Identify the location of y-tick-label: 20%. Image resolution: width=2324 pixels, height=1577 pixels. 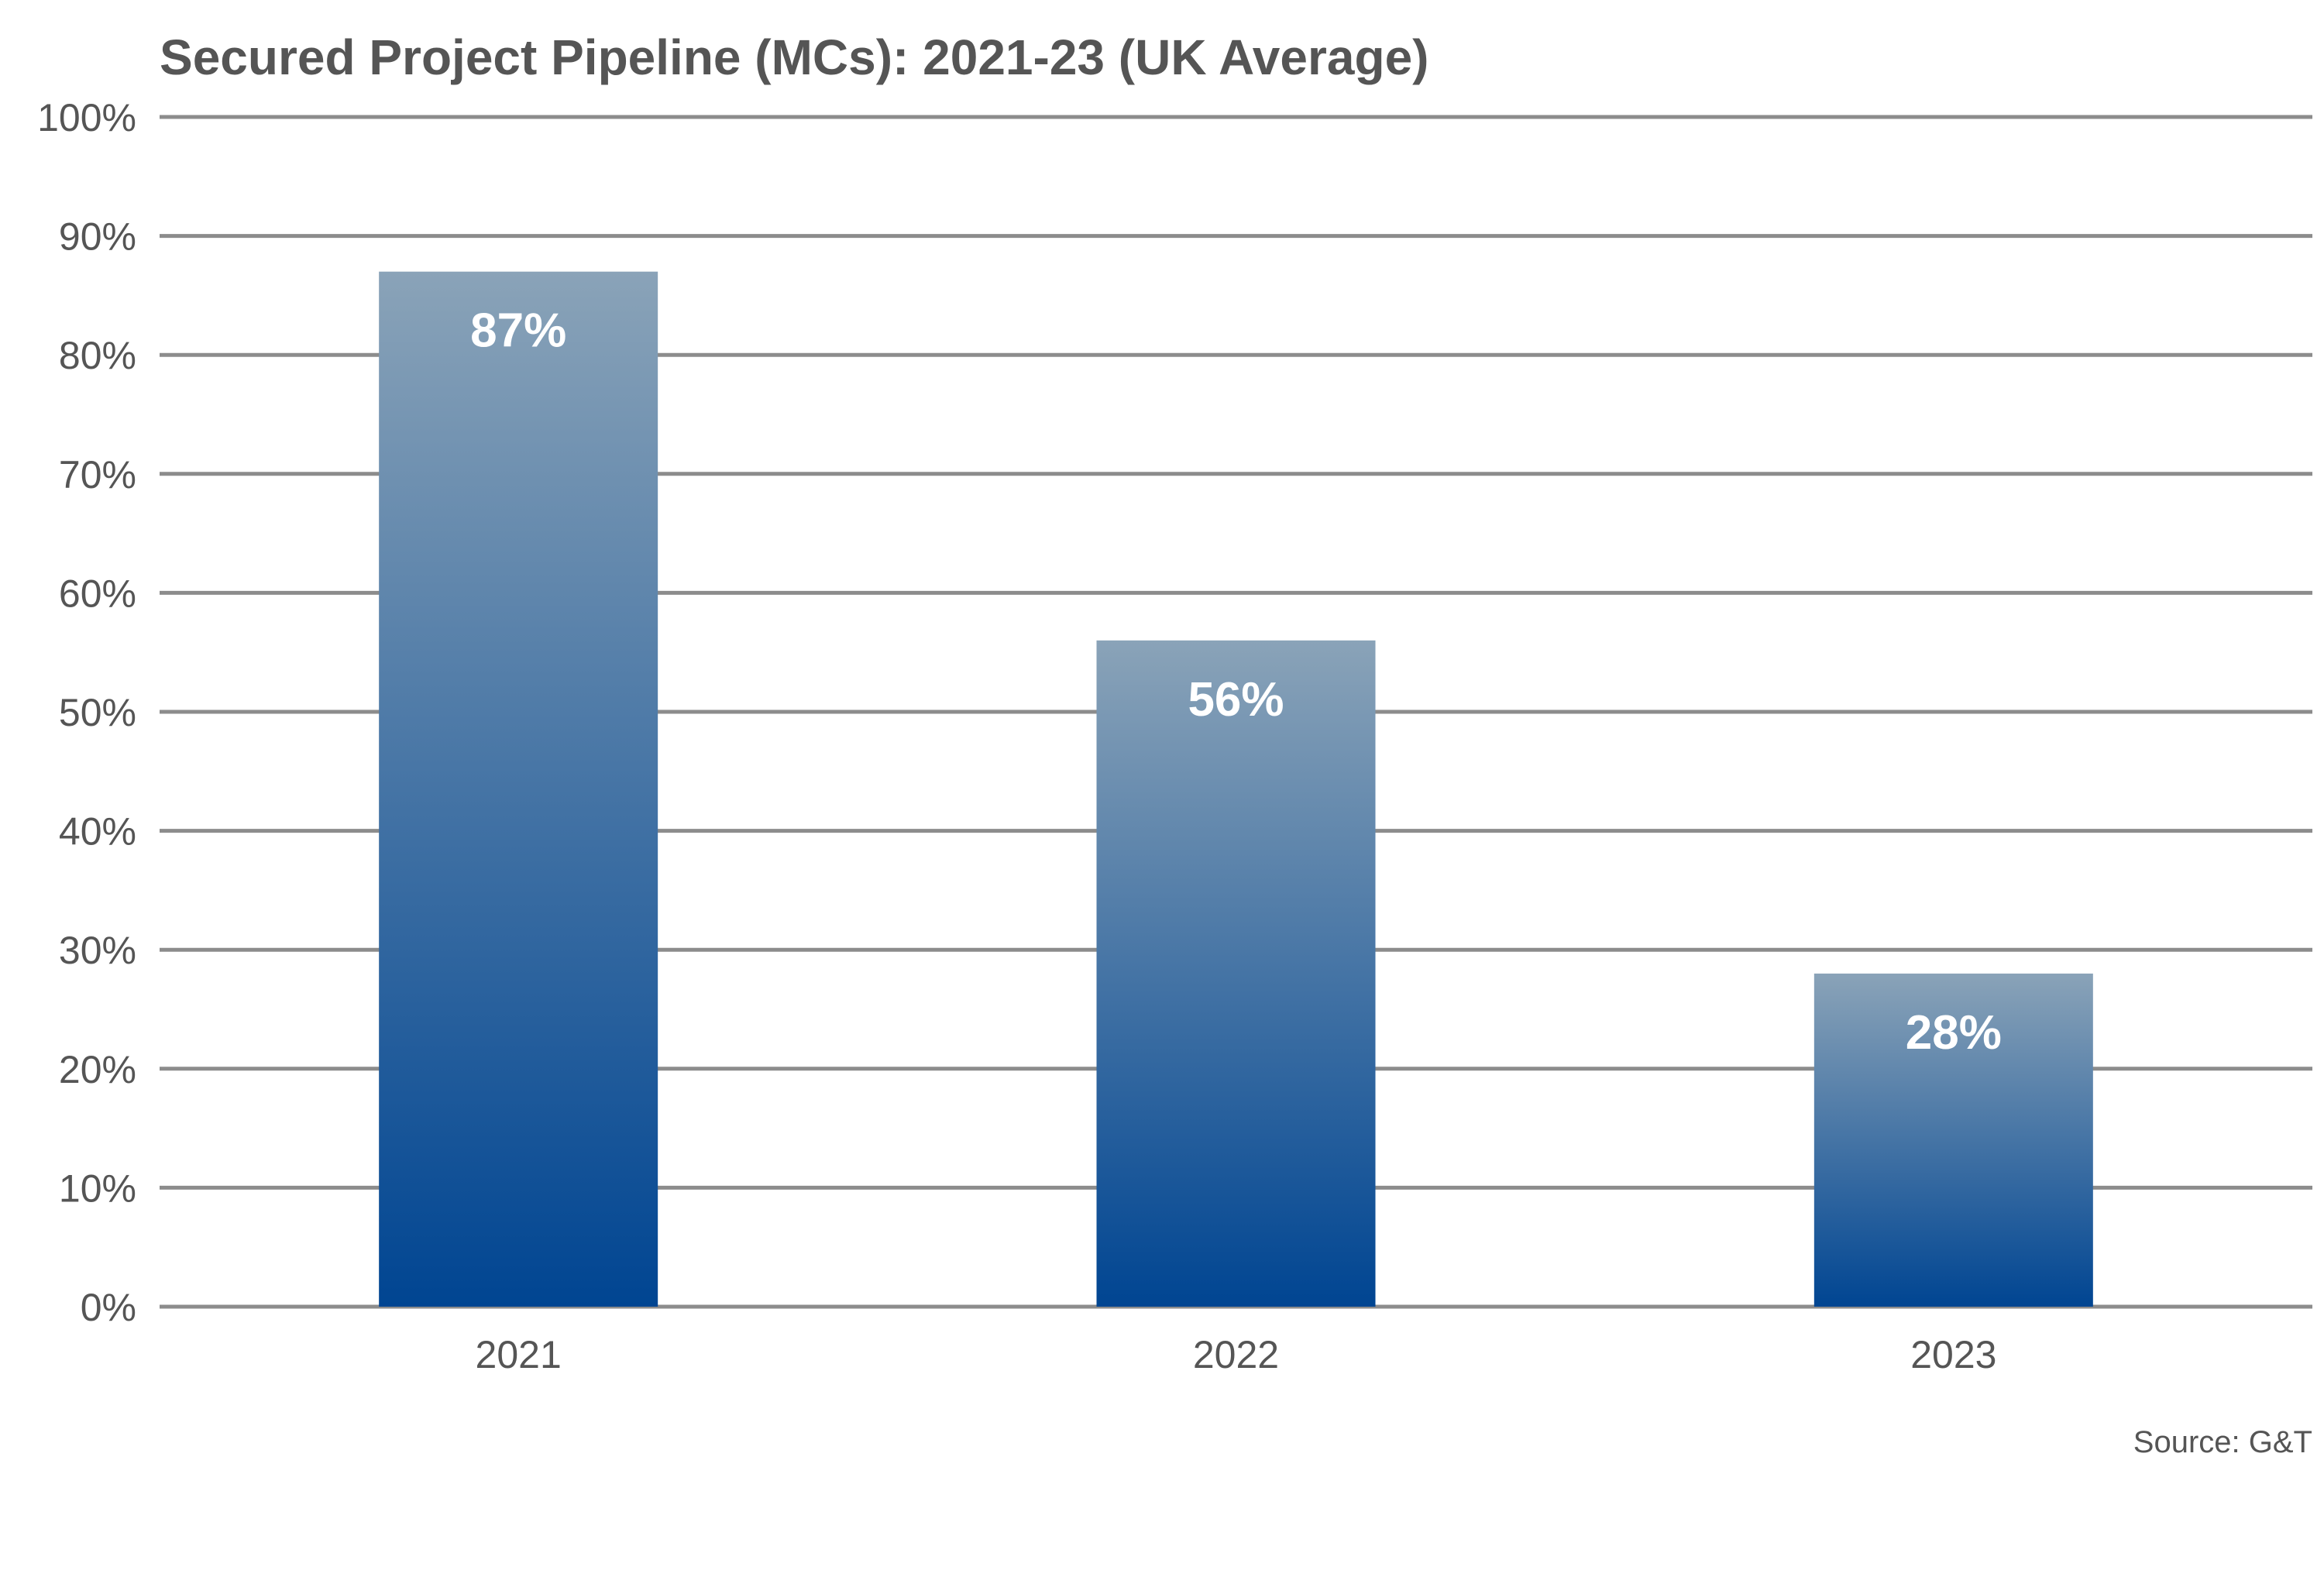
(97, 1069).